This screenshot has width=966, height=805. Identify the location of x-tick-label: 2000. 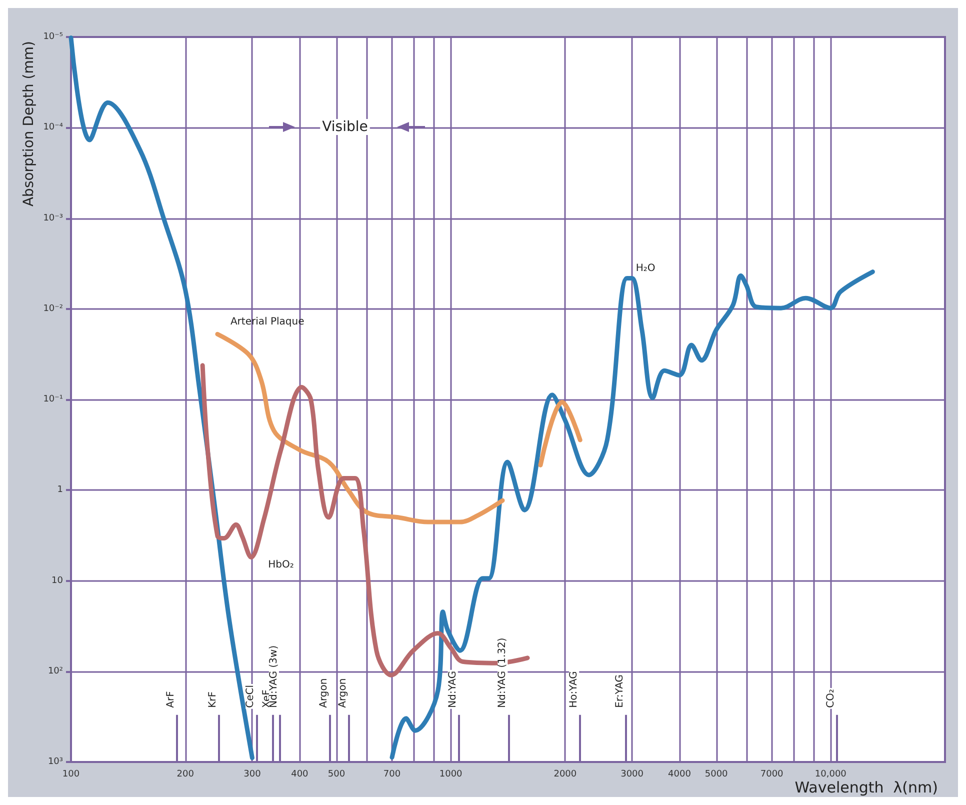
(565, 775).